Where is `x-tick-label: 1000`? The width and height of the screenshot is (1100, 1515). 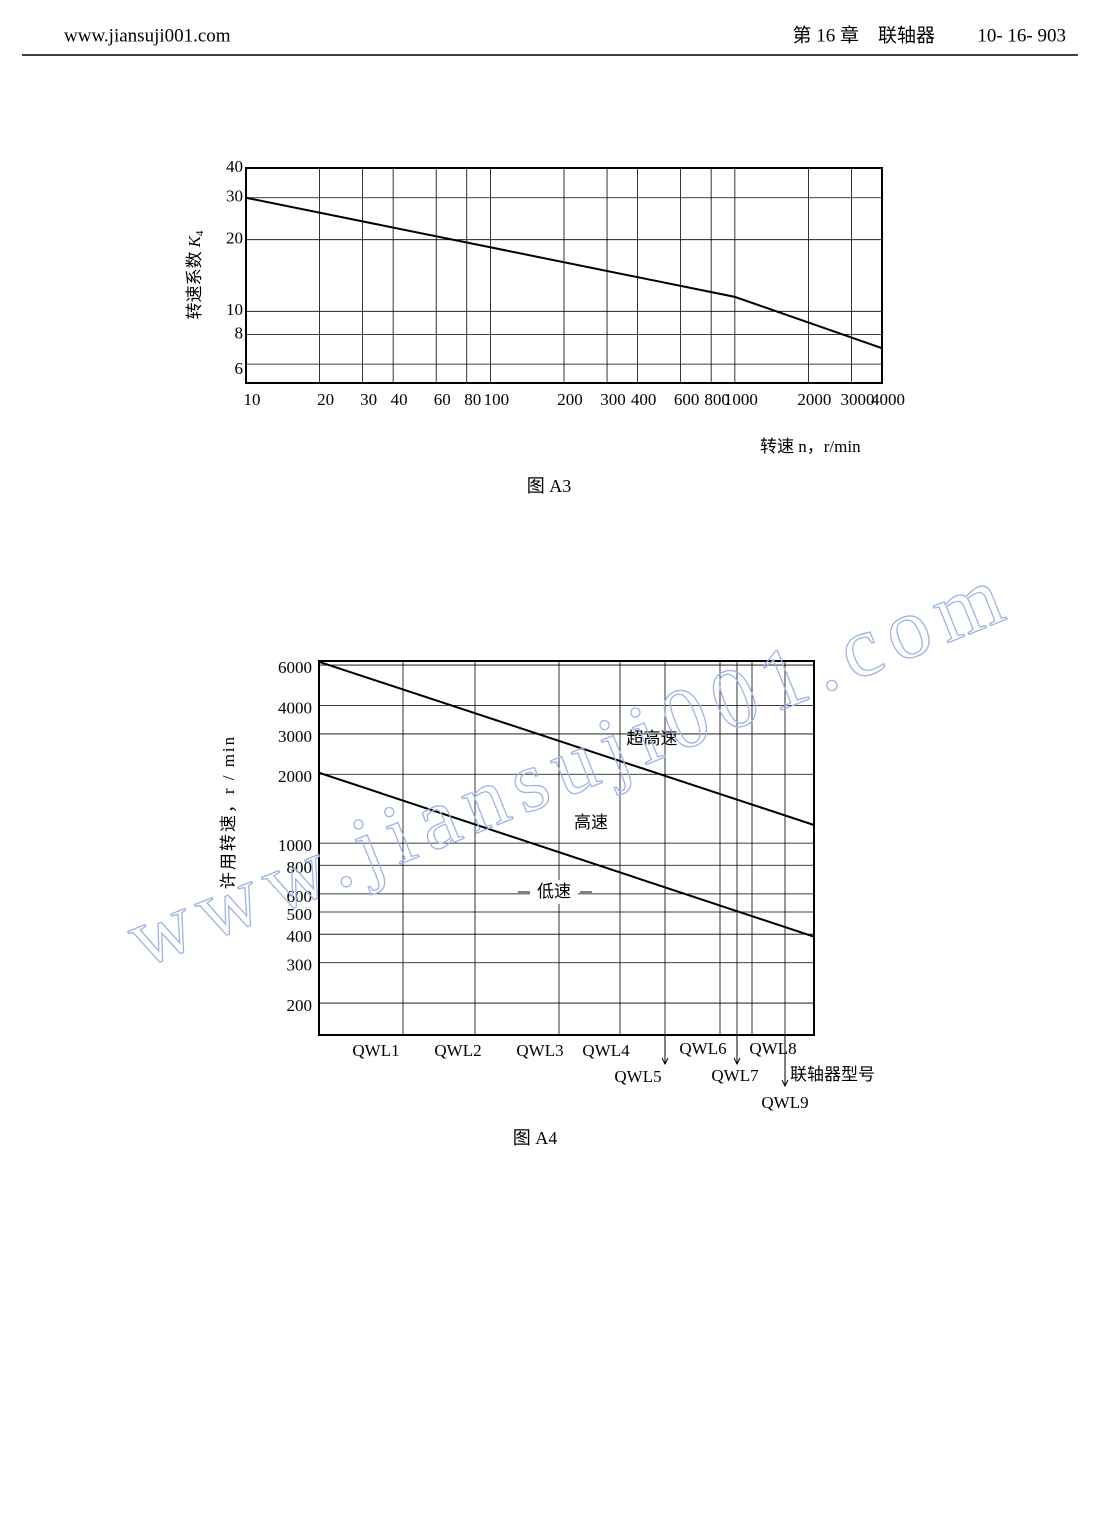 x-tick-label: 1000 is located at coordinates (741, 399).